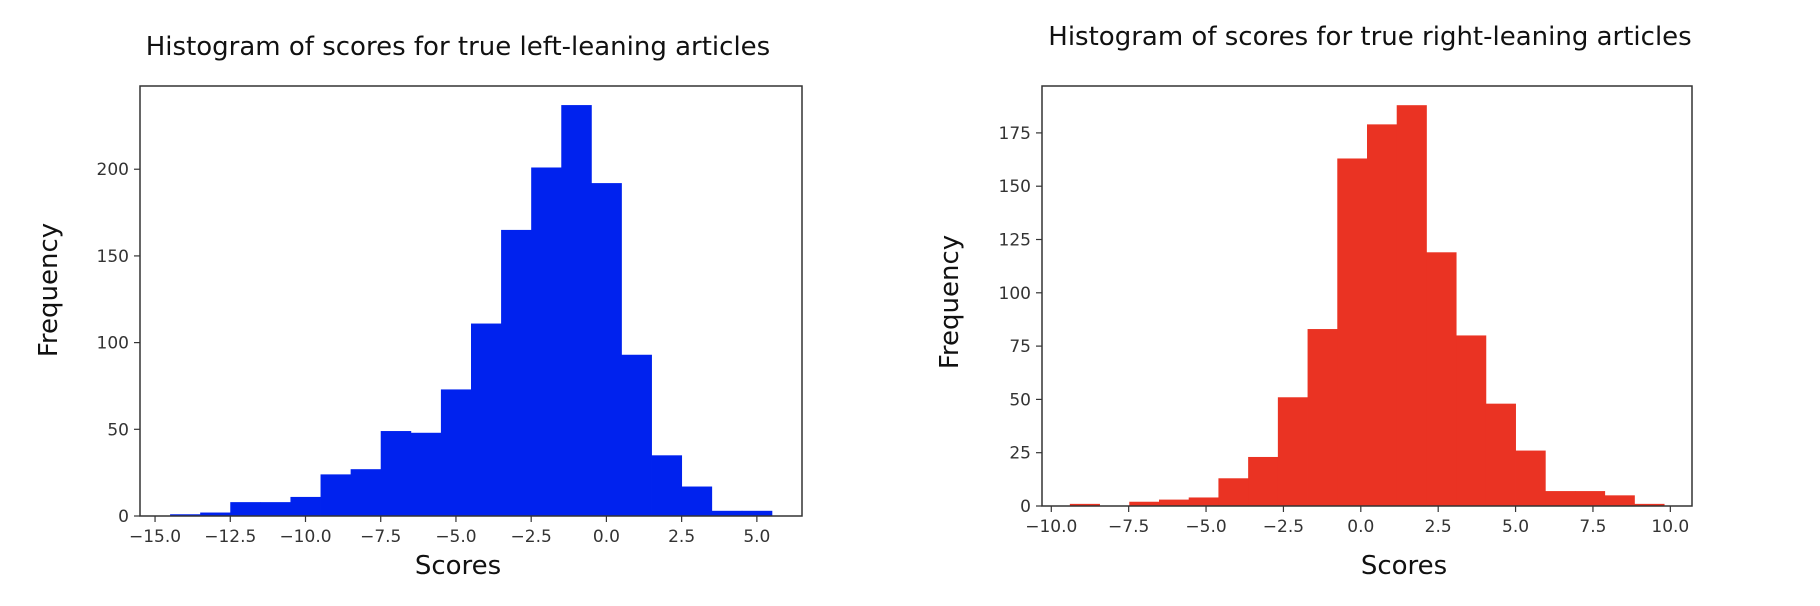 This screenshot has width=1820, height=606. I want to click on left-x-tick-label: −2.5, so click(531, 537).